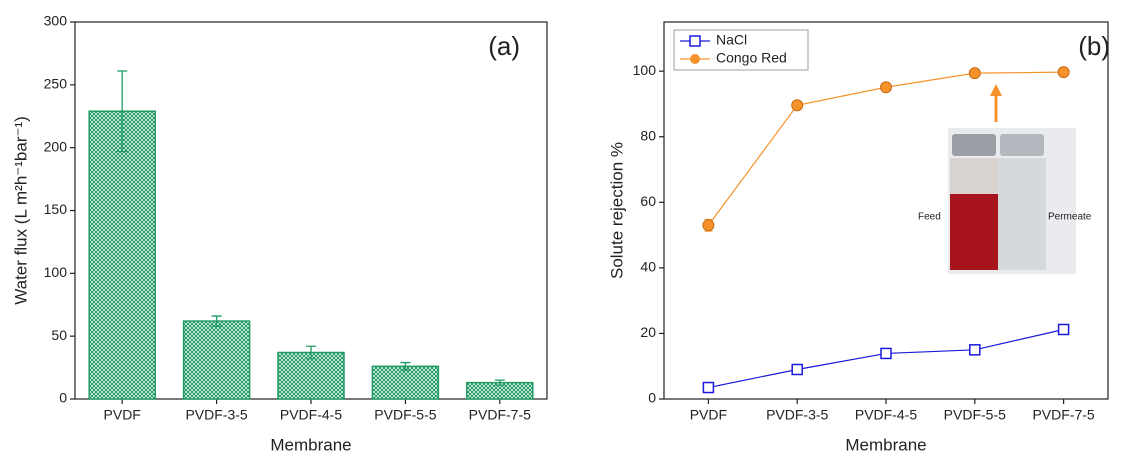 The width and height of the screenshot is (1127, 455). I want to click on y-tick-label: 40, so click(648, 267).